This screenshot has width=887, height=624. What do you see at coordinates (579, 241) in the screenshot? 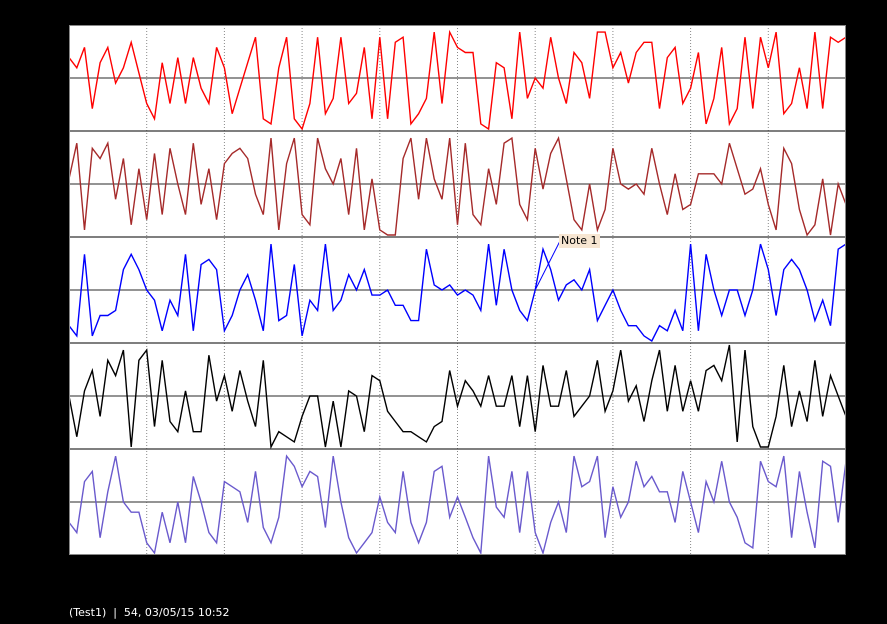
I see `annotation-note-1: Note 1` at bounding box center [579, 241].